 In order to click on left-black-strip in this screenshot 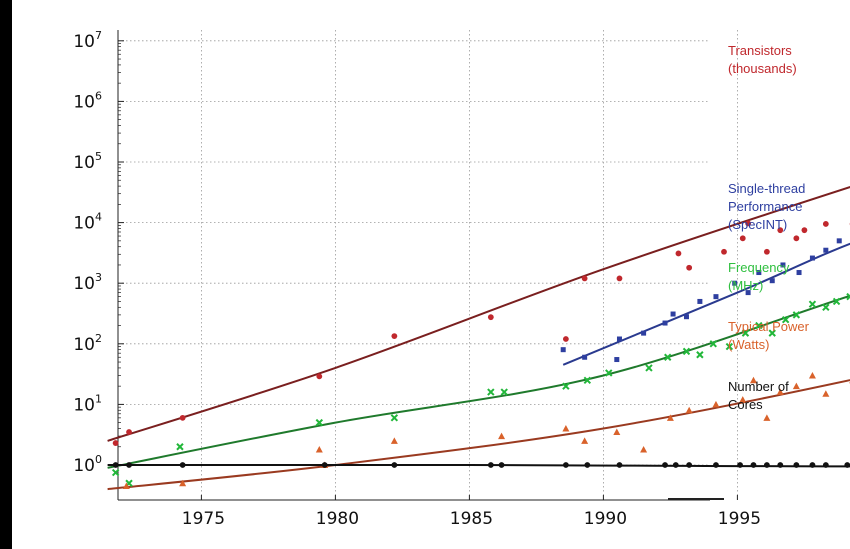, I will do `click(6, 274)`.